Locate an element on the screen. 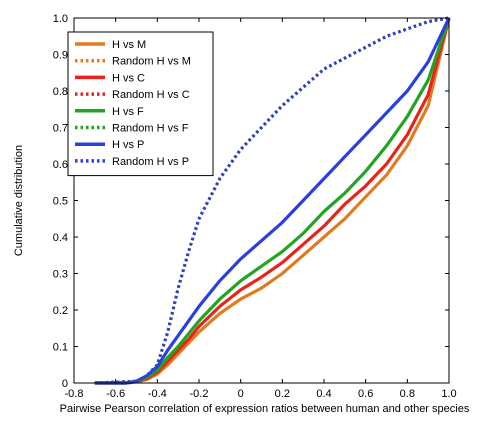  x-tick-label: 0.8 is located at coordinates (407, 394).